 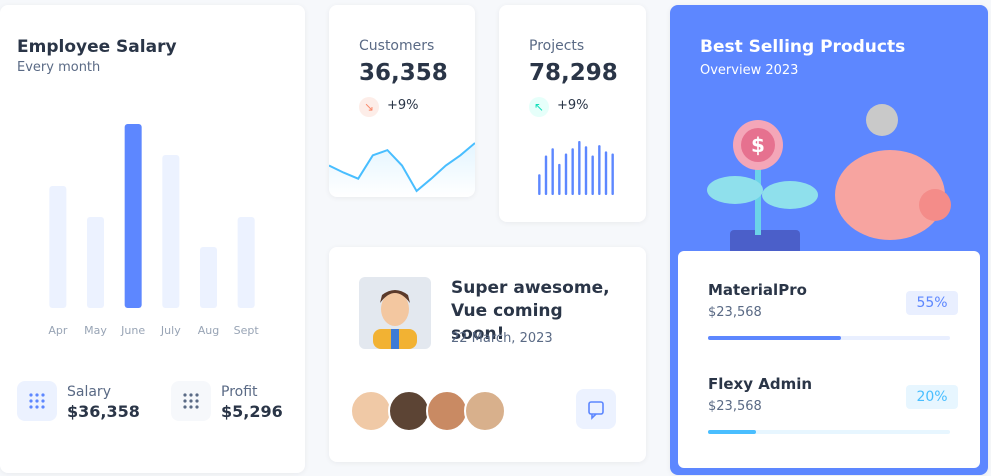 I want to click on trend-down-icon: ↘, so click(x=369, y=107).